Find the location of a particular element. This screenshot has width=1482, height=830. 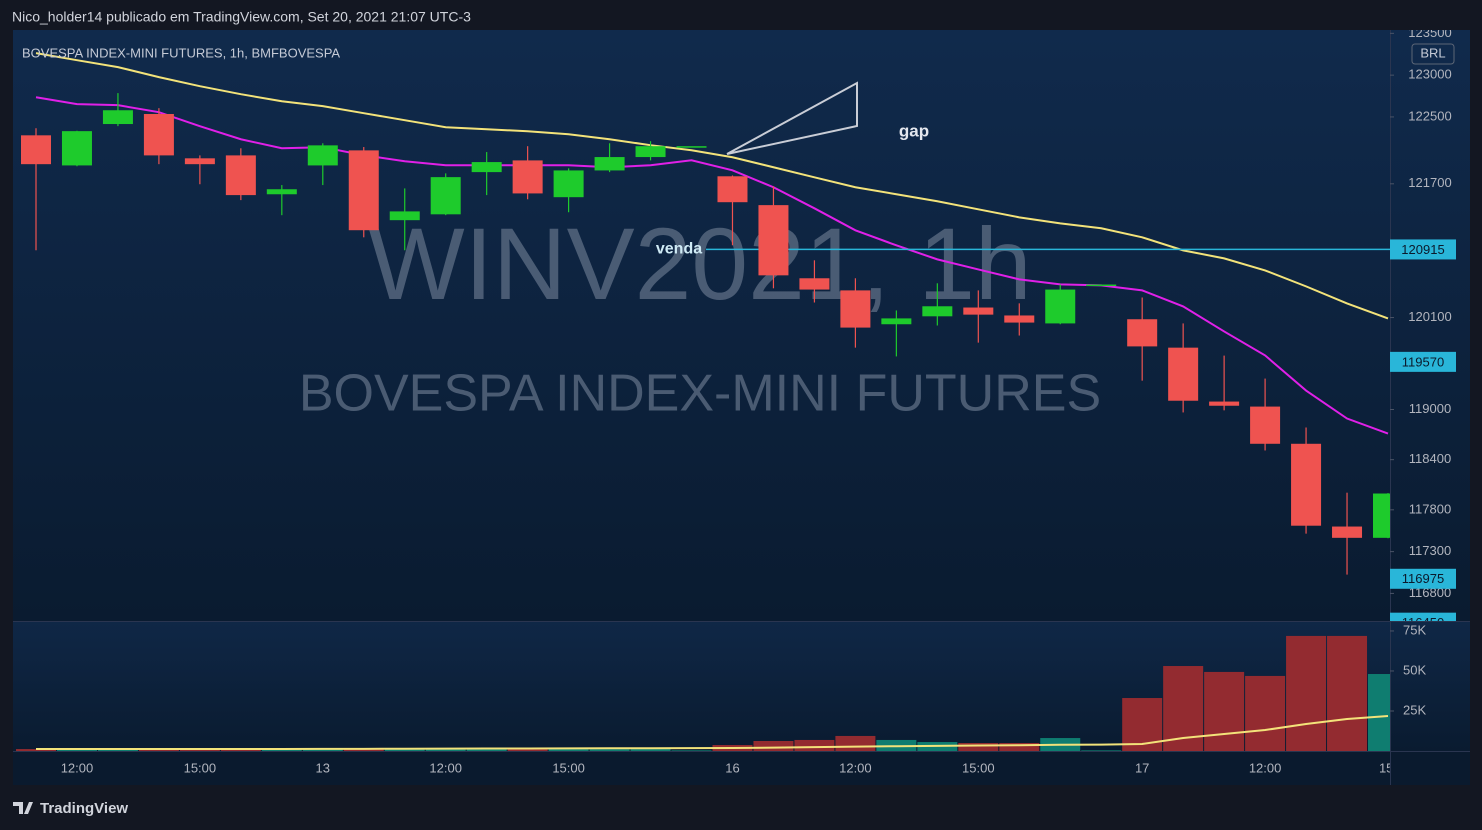

watermark-subtitle: BOVESPA INDEX-MINI FUTURES is located at coordinates (700, 394).